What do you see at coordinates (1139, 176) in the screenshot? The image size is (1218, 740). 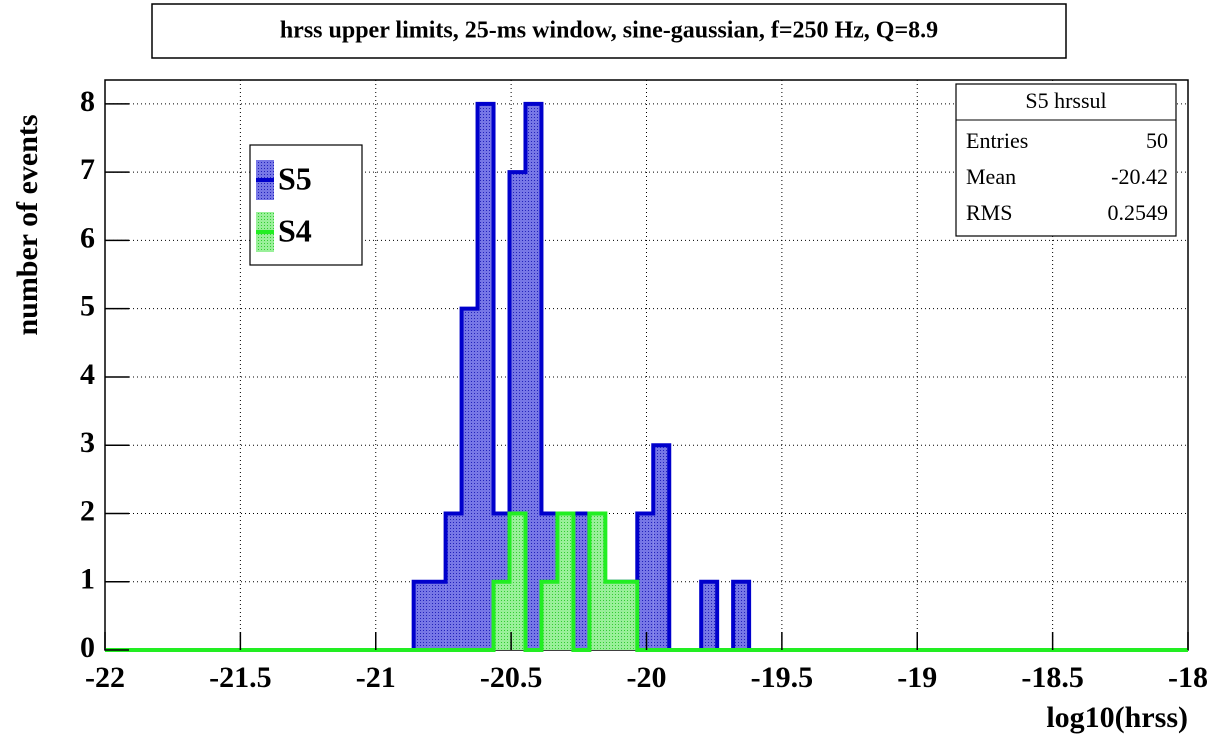 I see `stats-value: -20.42` at bounding box center [1139, 176].